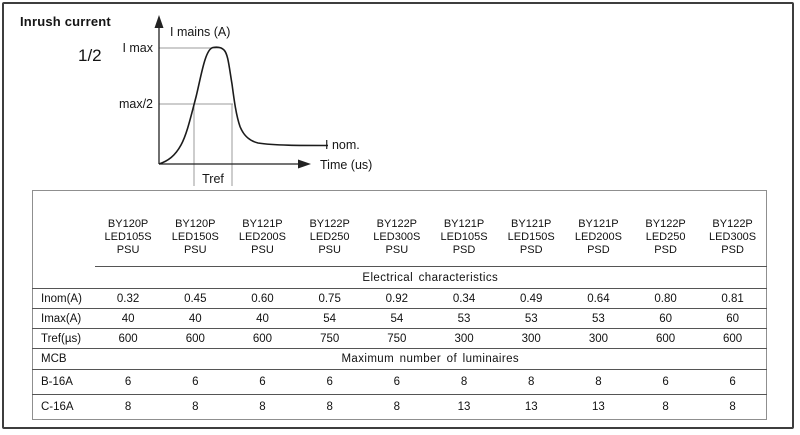 This screenshot has width=800, height=435. I want to click on data-cell: 0.80, so click(666, 298).